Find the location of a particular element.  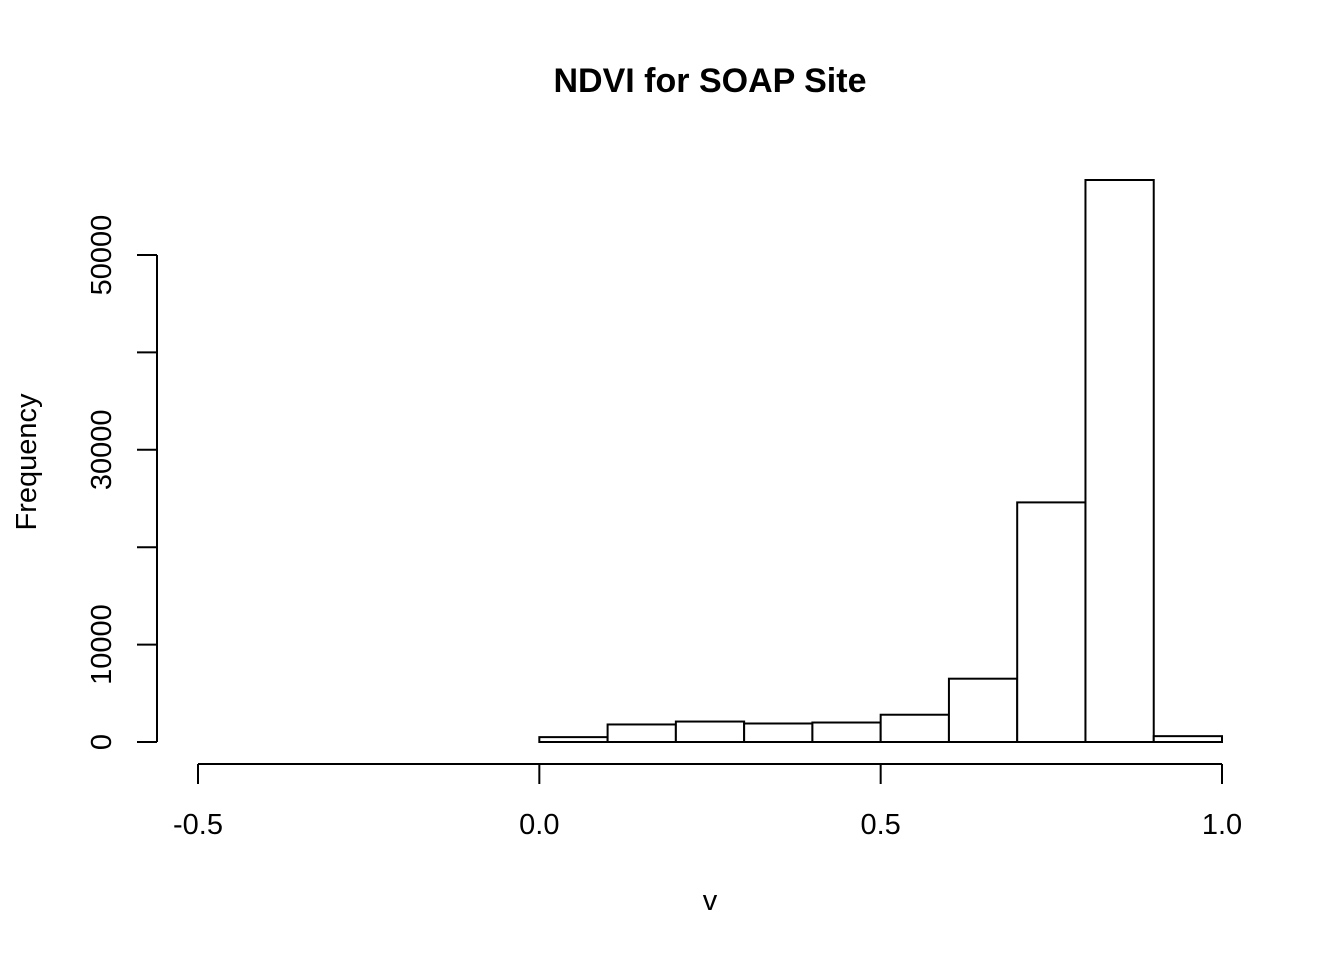

x-tick-label: -0.5 is located at coordinates (198, 825).